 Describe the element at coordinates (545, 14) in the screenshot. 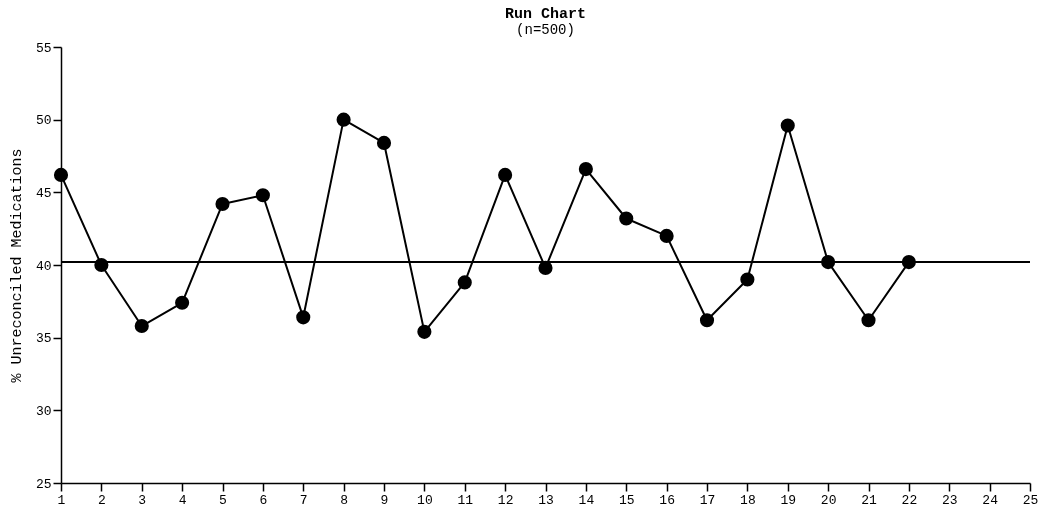

I see `chart-title: Run Chart` at that location.